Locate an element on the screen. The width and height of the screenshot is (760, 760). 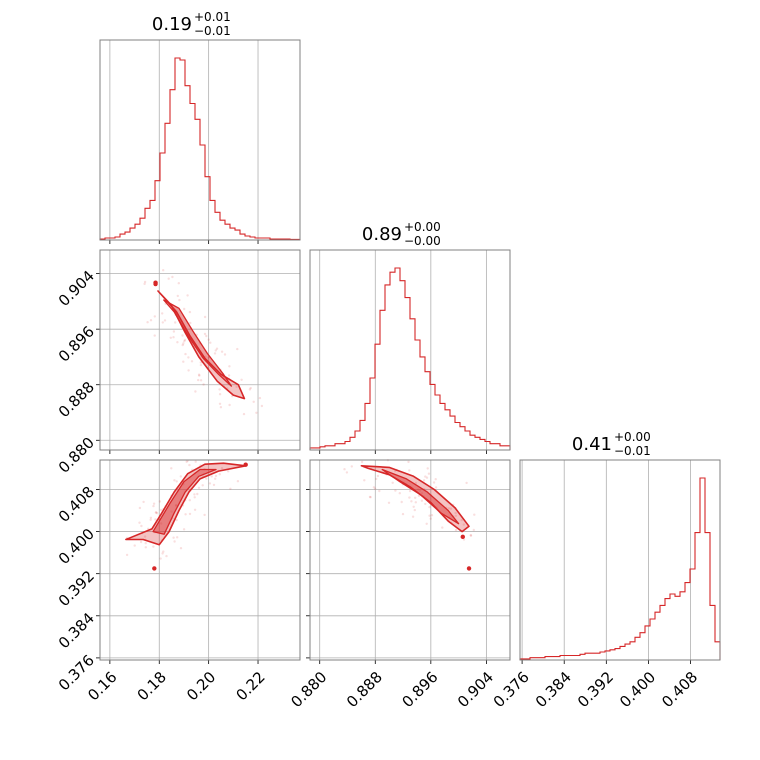
x-tick-label: 0.376 is located at coordinates (511, 689).